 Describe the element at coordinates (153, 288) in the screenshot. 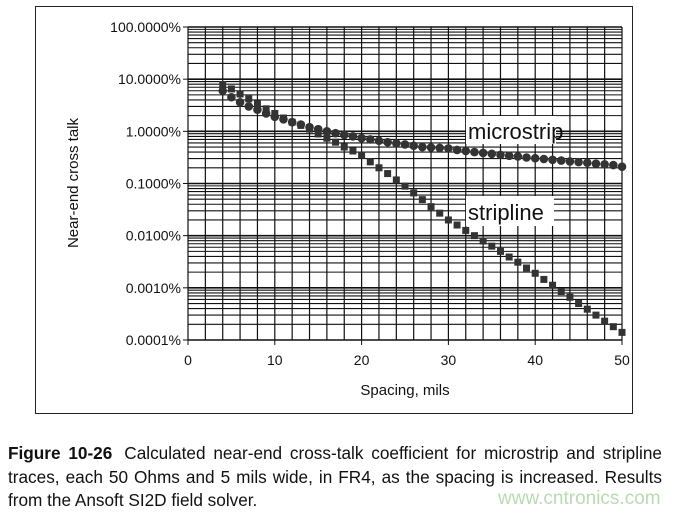

I see `y-tick-label: 0.0010%` at that location.